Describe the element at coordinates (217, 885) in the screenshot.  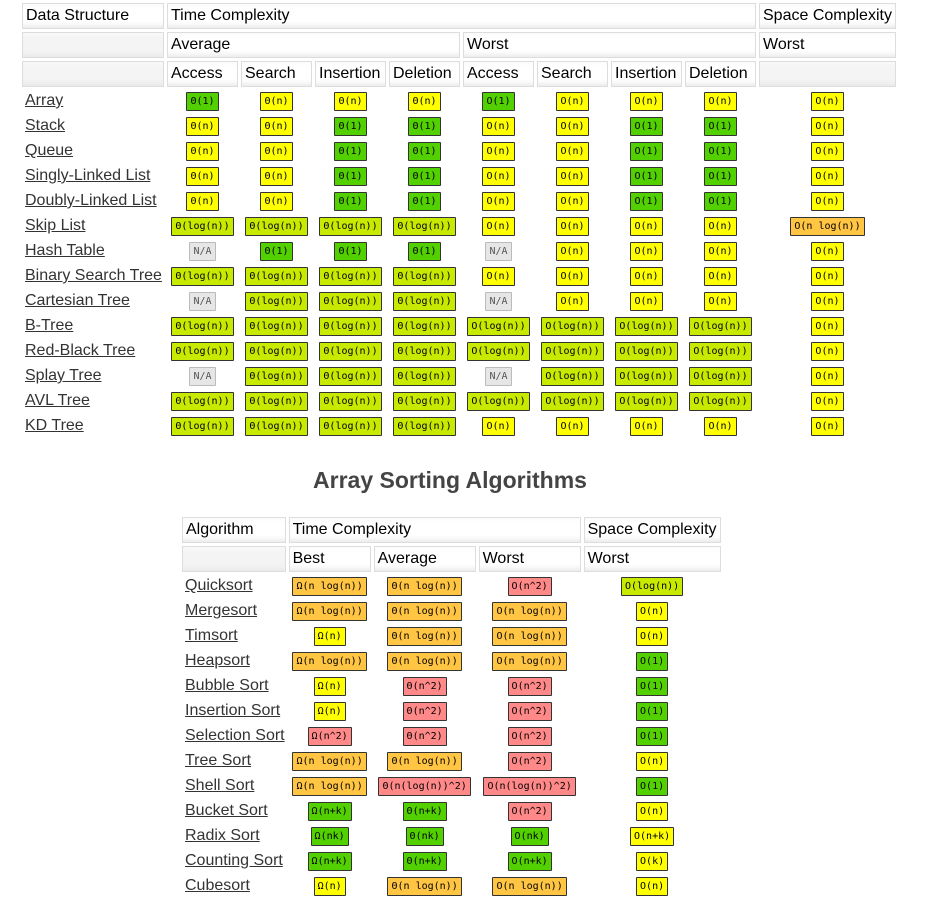
I see `link-cubesort: Cubesort` at that location.